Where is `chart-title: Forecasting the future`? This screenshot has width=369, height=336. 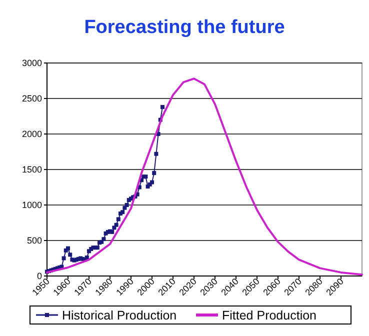 chart-title: Forecasting the future is located at coordinates (184, 27).